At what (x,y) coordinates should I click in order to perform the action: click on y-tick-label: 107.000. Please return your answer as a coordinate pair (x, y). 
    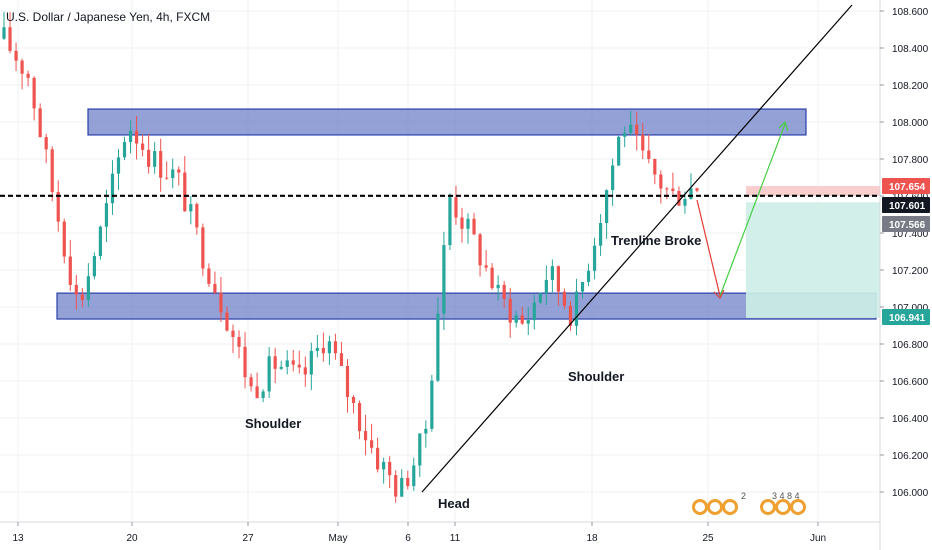
    Looking at the image, I should click on (910, 308).